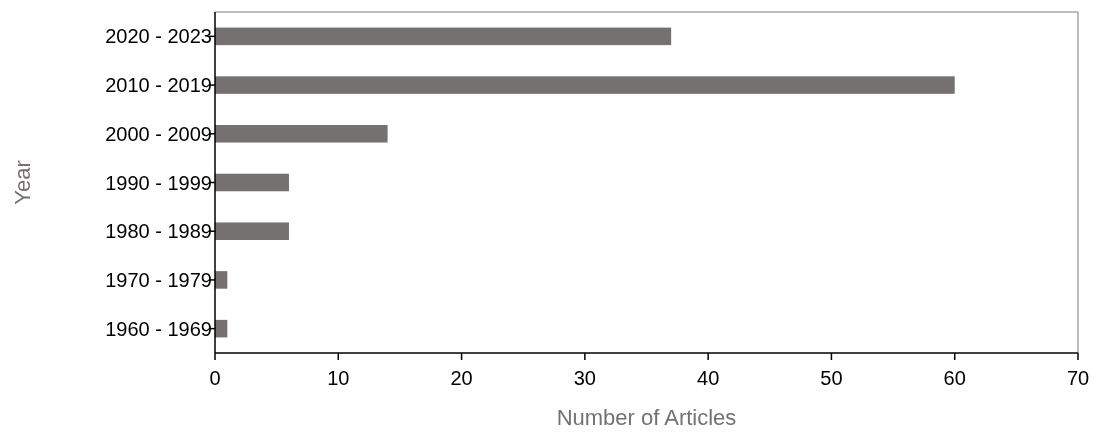 Image resolution: width=1099 pixels, height=434 pixels. I want to click on x-tick-label: 40, so click(708, 378).